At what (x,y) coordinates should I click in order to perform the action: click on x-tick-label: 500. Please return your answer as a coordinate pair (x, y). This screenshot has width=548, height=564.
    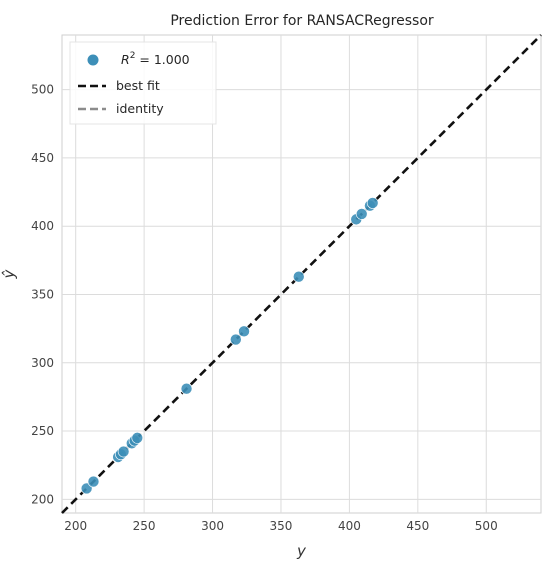
    Looking at the image, I should click on (486, 526).